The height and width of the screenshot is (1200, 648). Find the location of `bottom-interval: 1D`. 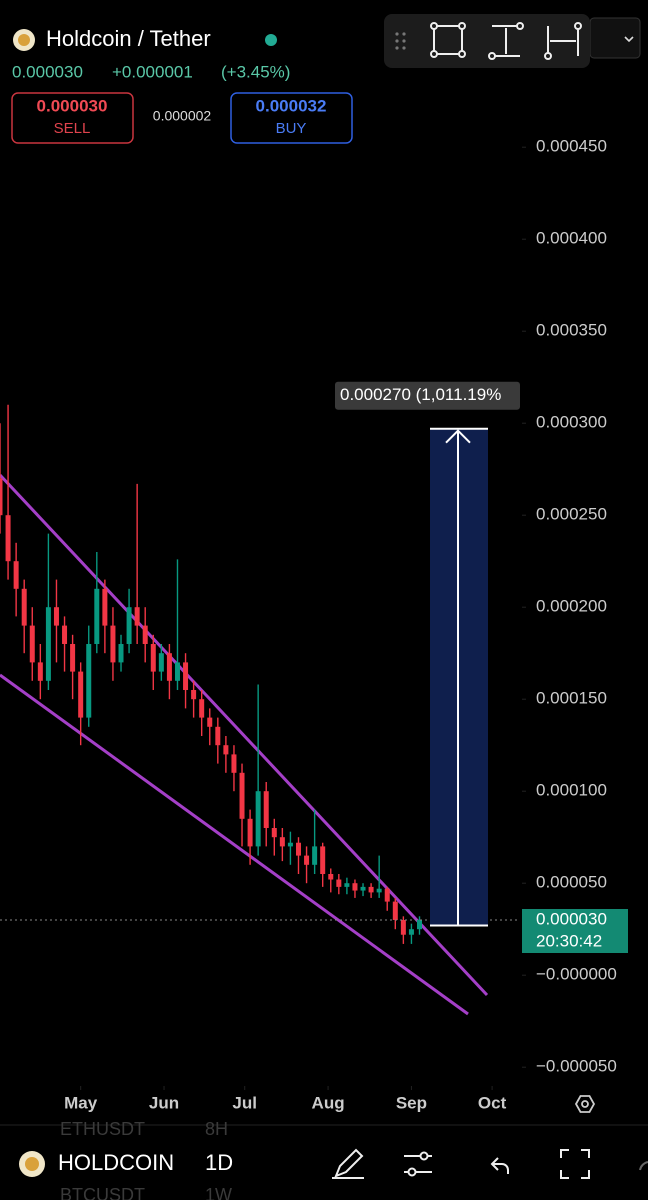

bottom-interval: 1D is located at coordinates (219, 1162).